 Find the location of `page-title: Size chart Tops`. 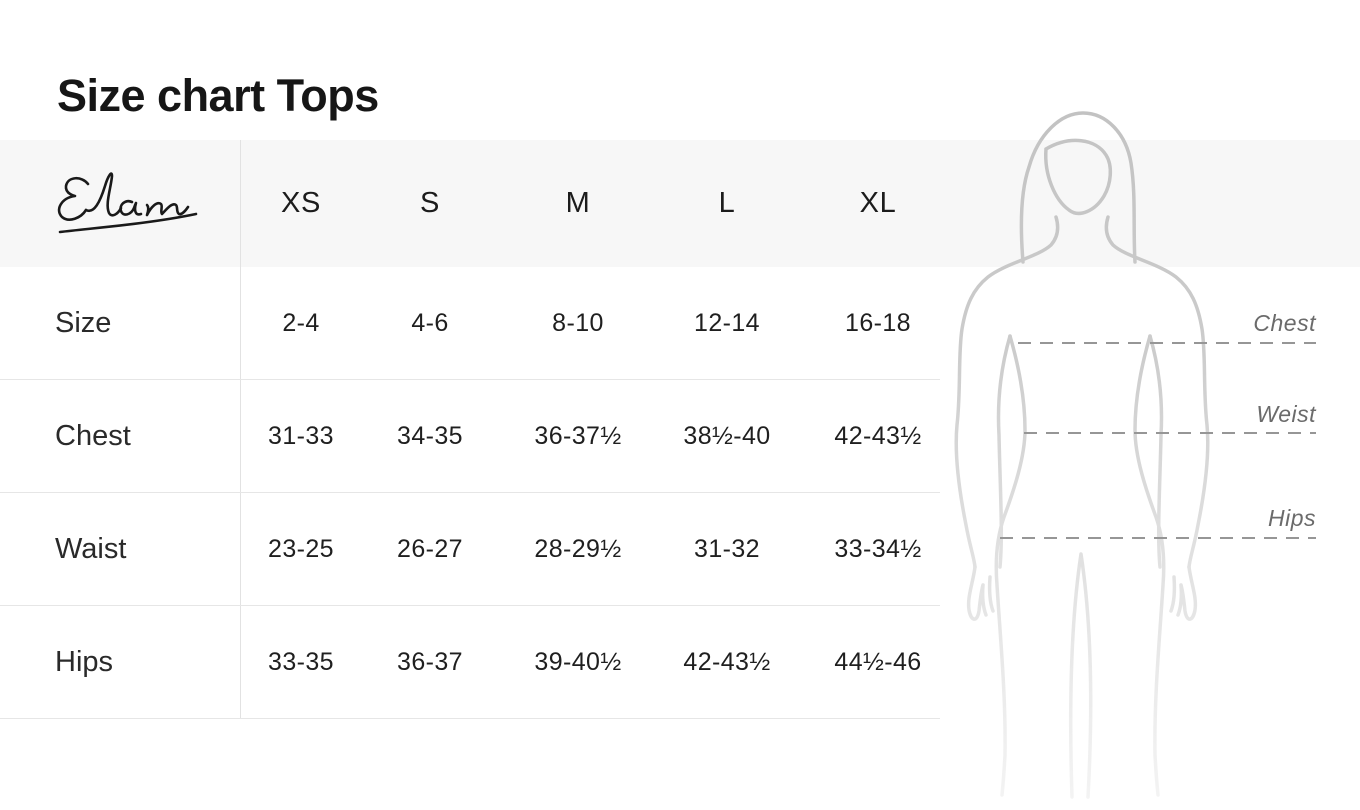

page-title: Size chart Tops is located at coordinates (218, 96).